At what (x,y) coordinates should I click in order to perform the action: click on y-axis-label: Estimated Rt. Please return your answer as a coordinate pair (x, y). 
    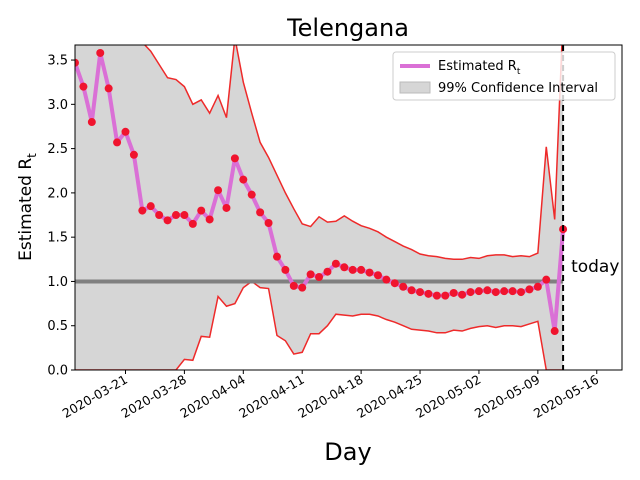
    Looking at the image, I should click on (27, 207).